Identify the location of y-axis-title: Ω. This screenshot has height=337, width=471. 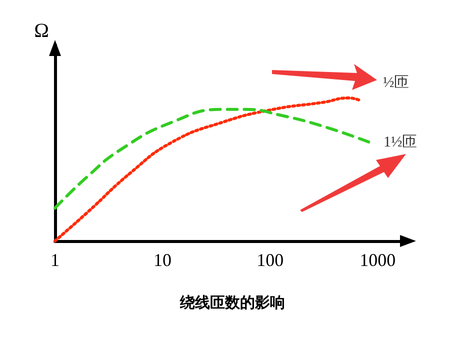
(41, 31).